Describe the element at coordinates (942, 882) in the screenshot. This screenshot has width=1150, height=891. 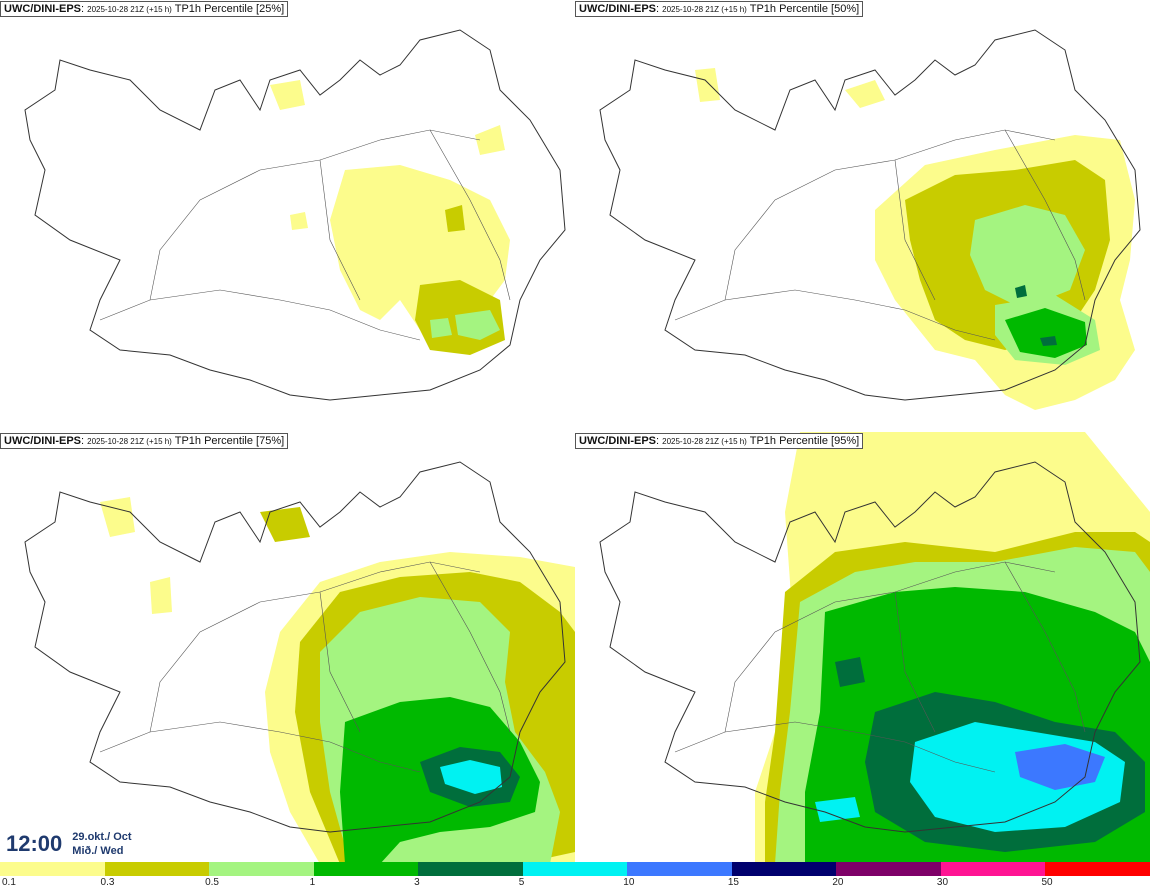
I see `legend-tick-label: 30` at that location.